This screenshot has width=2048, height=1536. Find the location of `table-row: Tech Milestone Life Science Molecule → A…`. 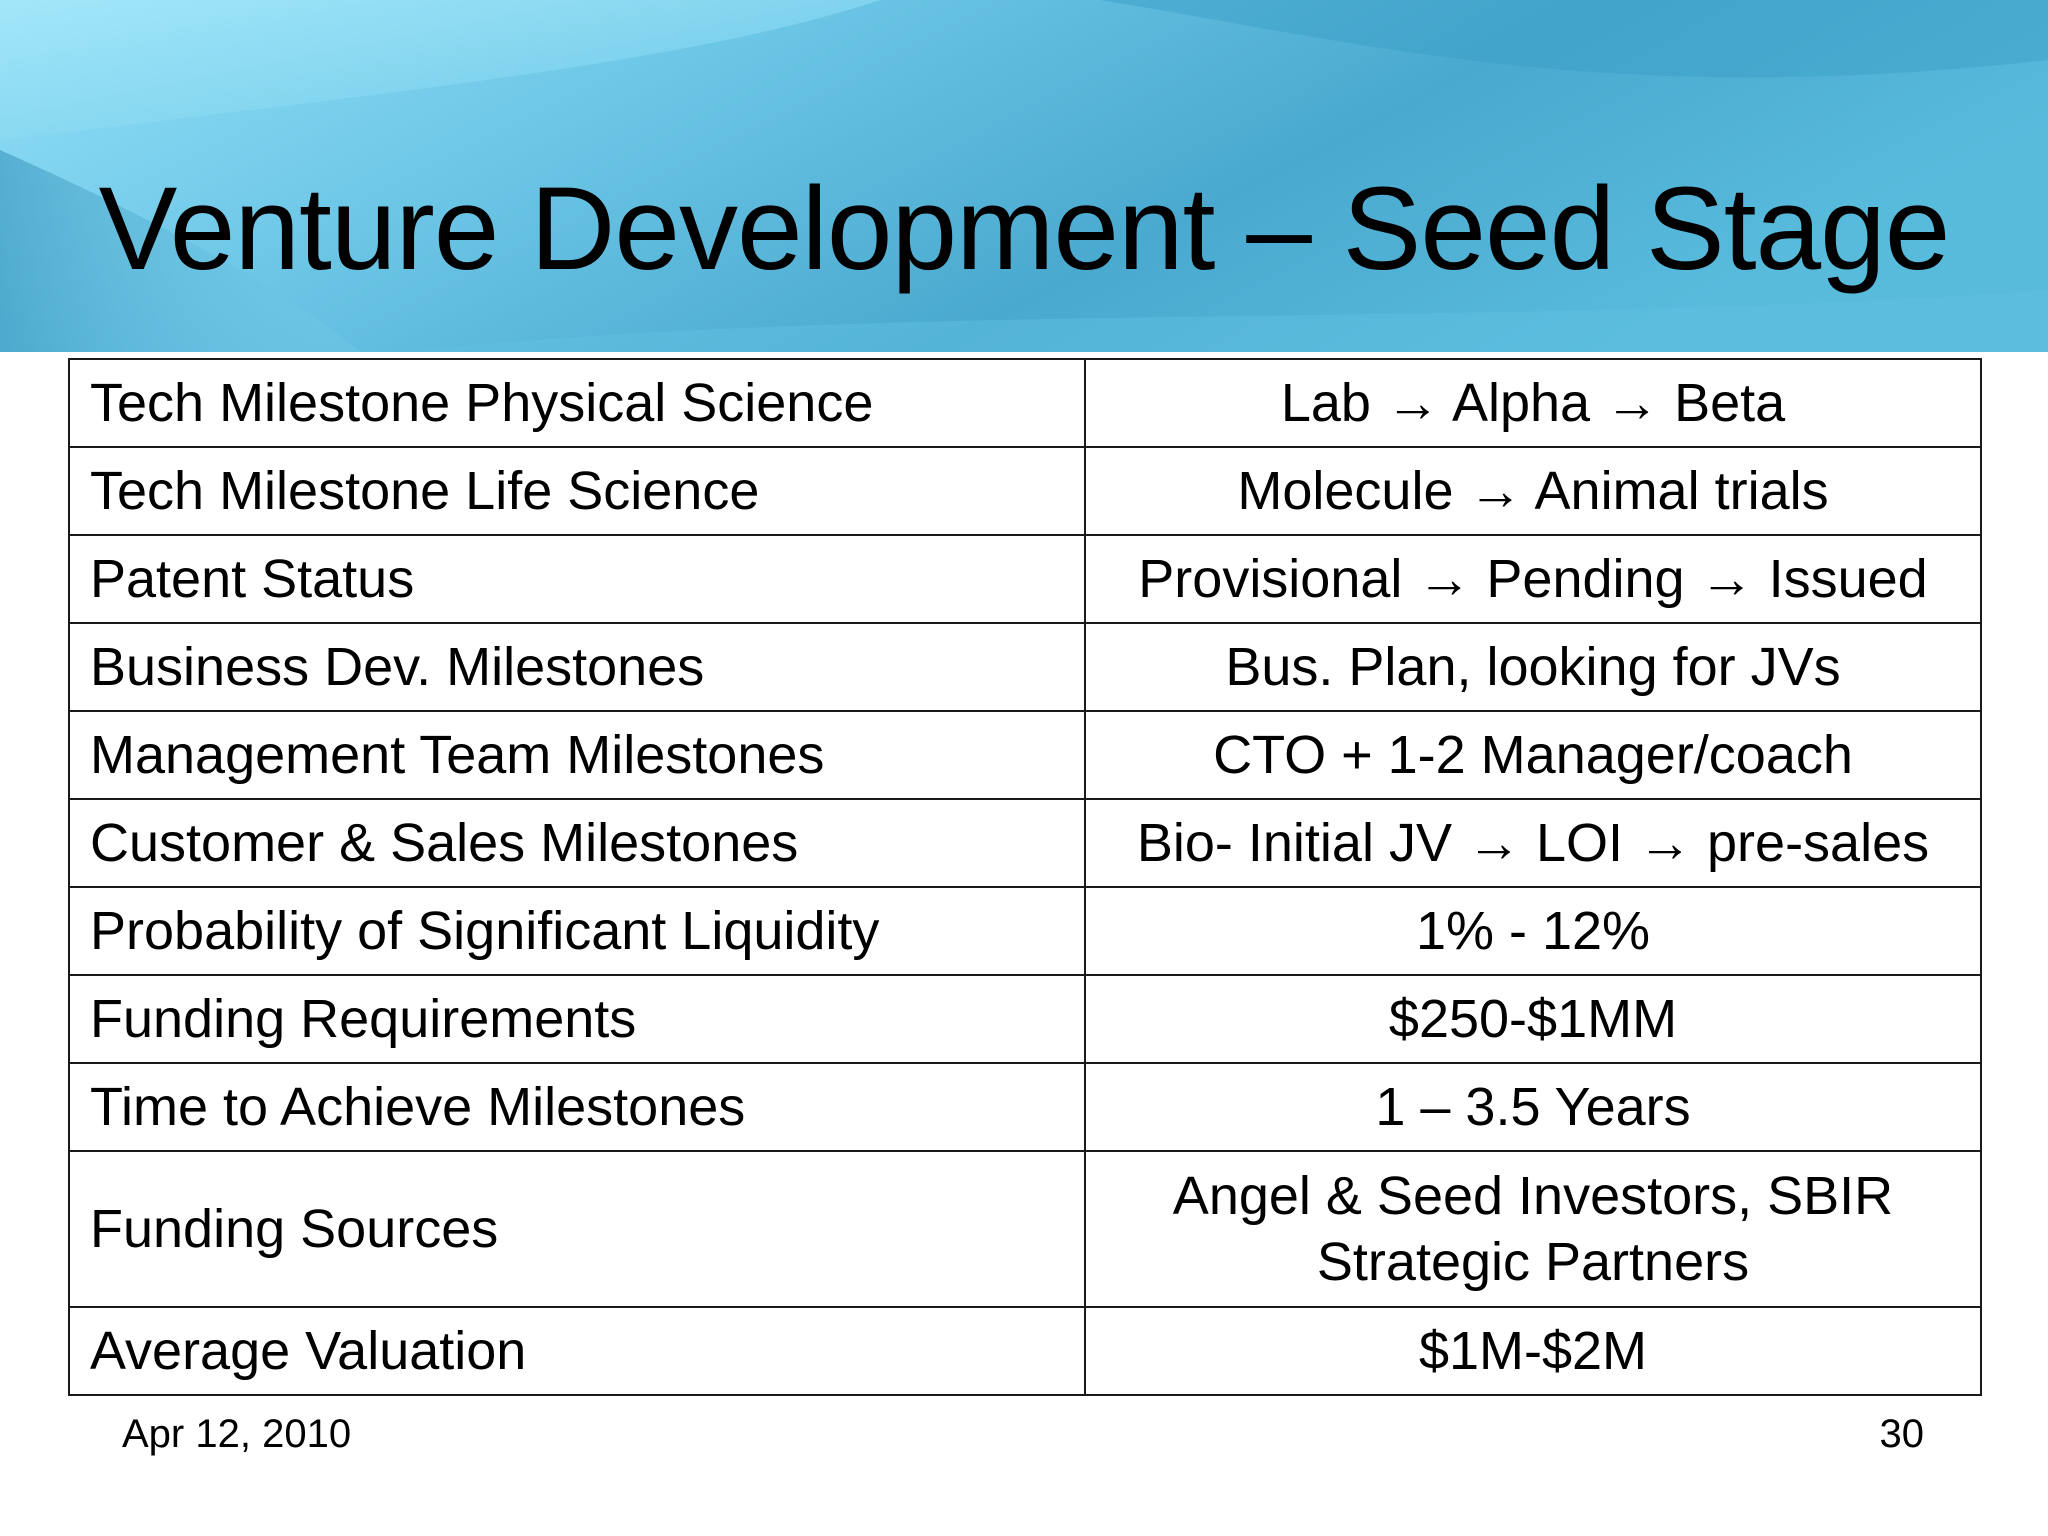

table-row: Tech Milestone Life Science Molecule → A… is located at coordinates (1025, 491).